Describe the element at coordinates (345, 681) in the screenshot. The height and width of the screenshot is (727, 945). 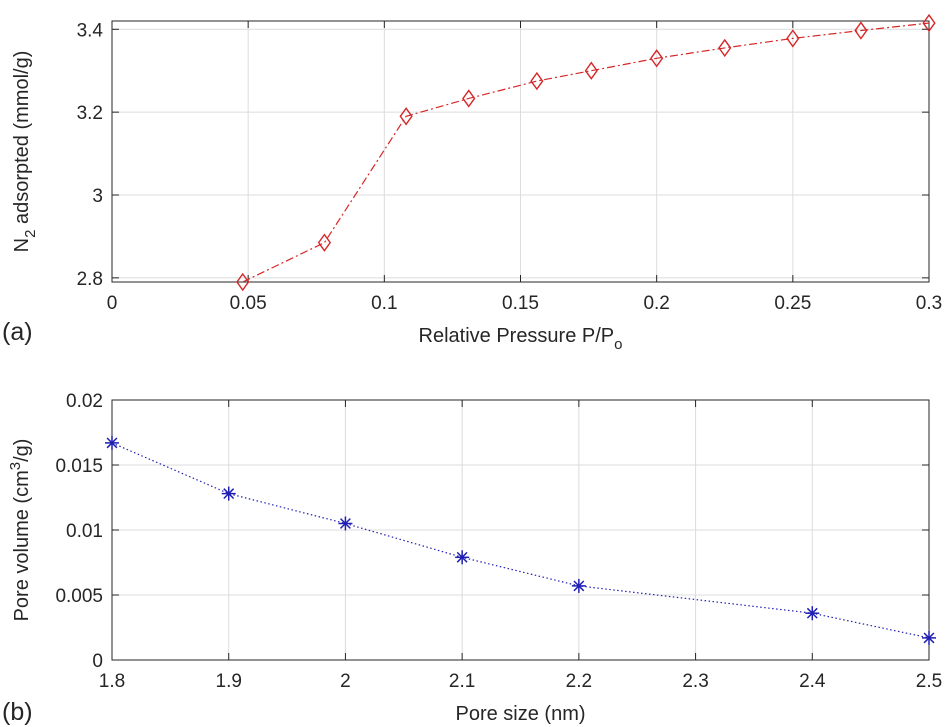
I see `x-tick-label: 2` at that location.